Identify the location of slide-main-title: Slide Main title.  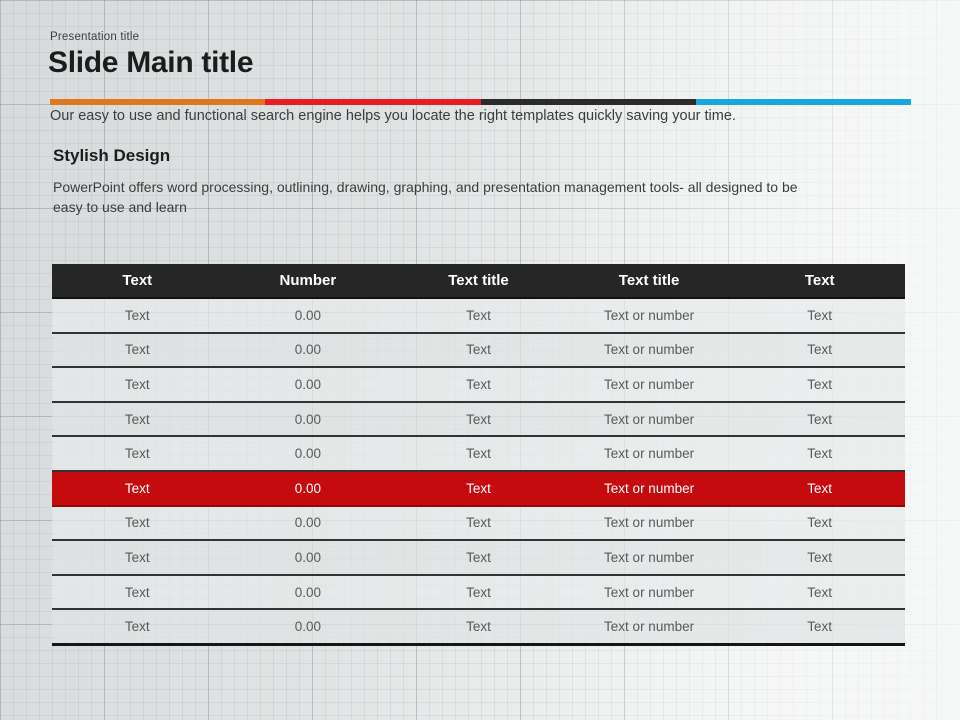
(151, 62).